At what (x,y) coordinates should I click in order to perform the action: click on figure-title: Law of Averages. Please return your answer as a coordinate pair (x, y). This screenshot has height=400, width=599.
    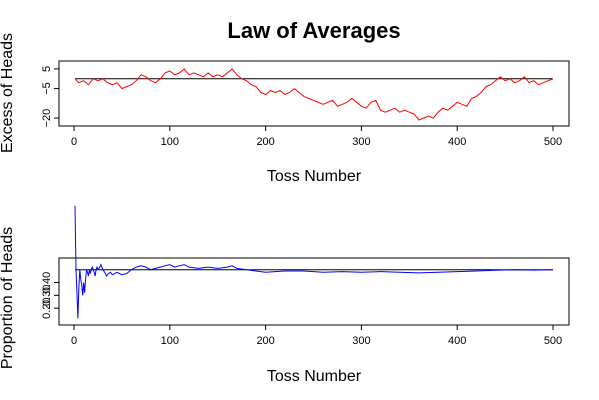
    Looking at the image, I should click on (313, 30).